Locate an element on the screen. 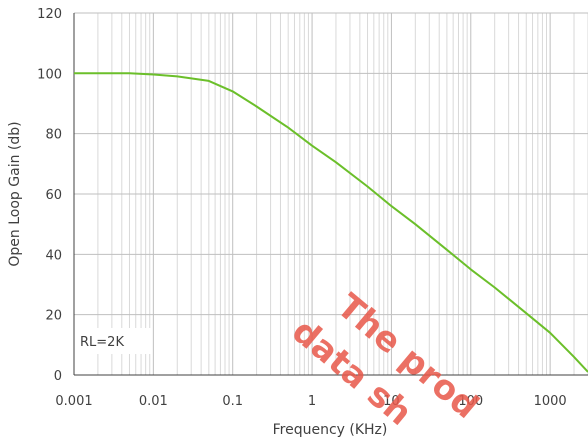 The image size is (588, 445). annotation-box: RL=2K is located at coordinates (113, 341).